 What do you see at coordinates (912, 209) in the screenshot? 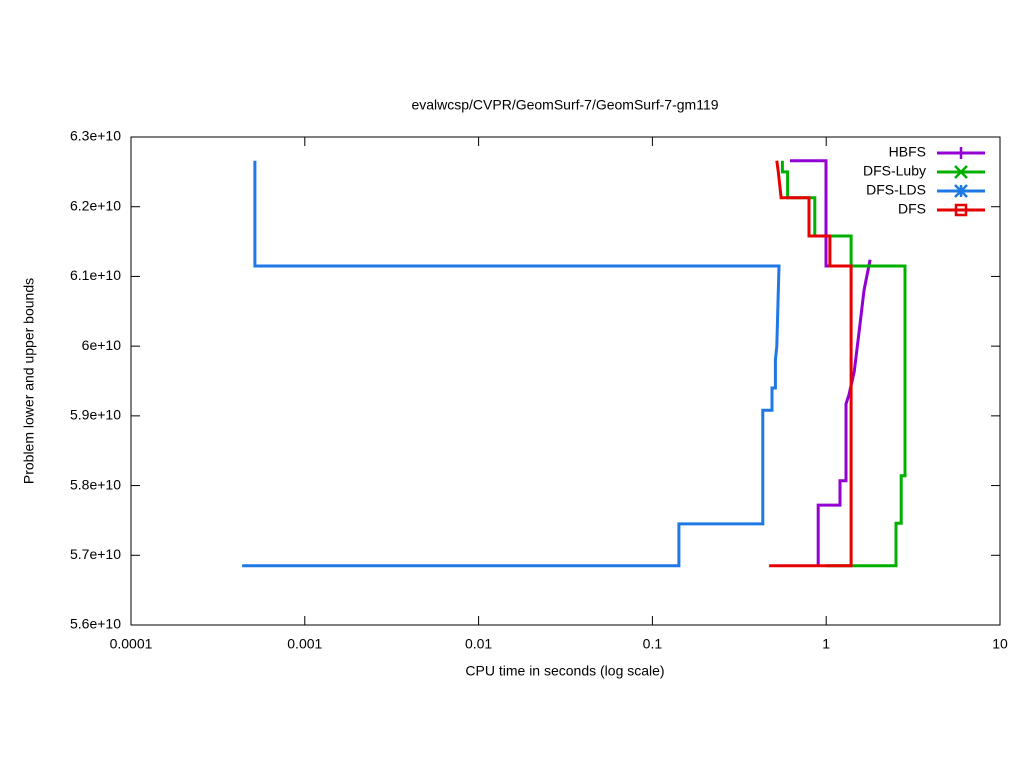
I see `legend-label: DFS` at bounding box center [912, 209].